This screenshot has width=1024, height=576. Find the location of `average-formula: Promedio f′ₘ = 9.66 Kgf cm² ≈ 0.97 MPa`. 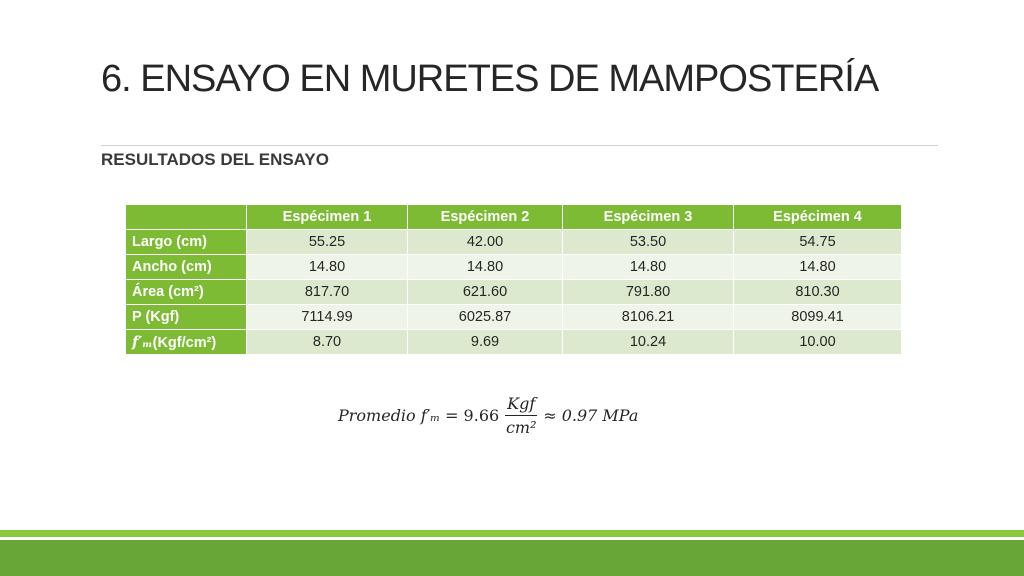

average-formula: Promedio f′ₘ = 9.66 Kgf cm² ≈ 0.97 MPa is located at coordinates (488, 415).